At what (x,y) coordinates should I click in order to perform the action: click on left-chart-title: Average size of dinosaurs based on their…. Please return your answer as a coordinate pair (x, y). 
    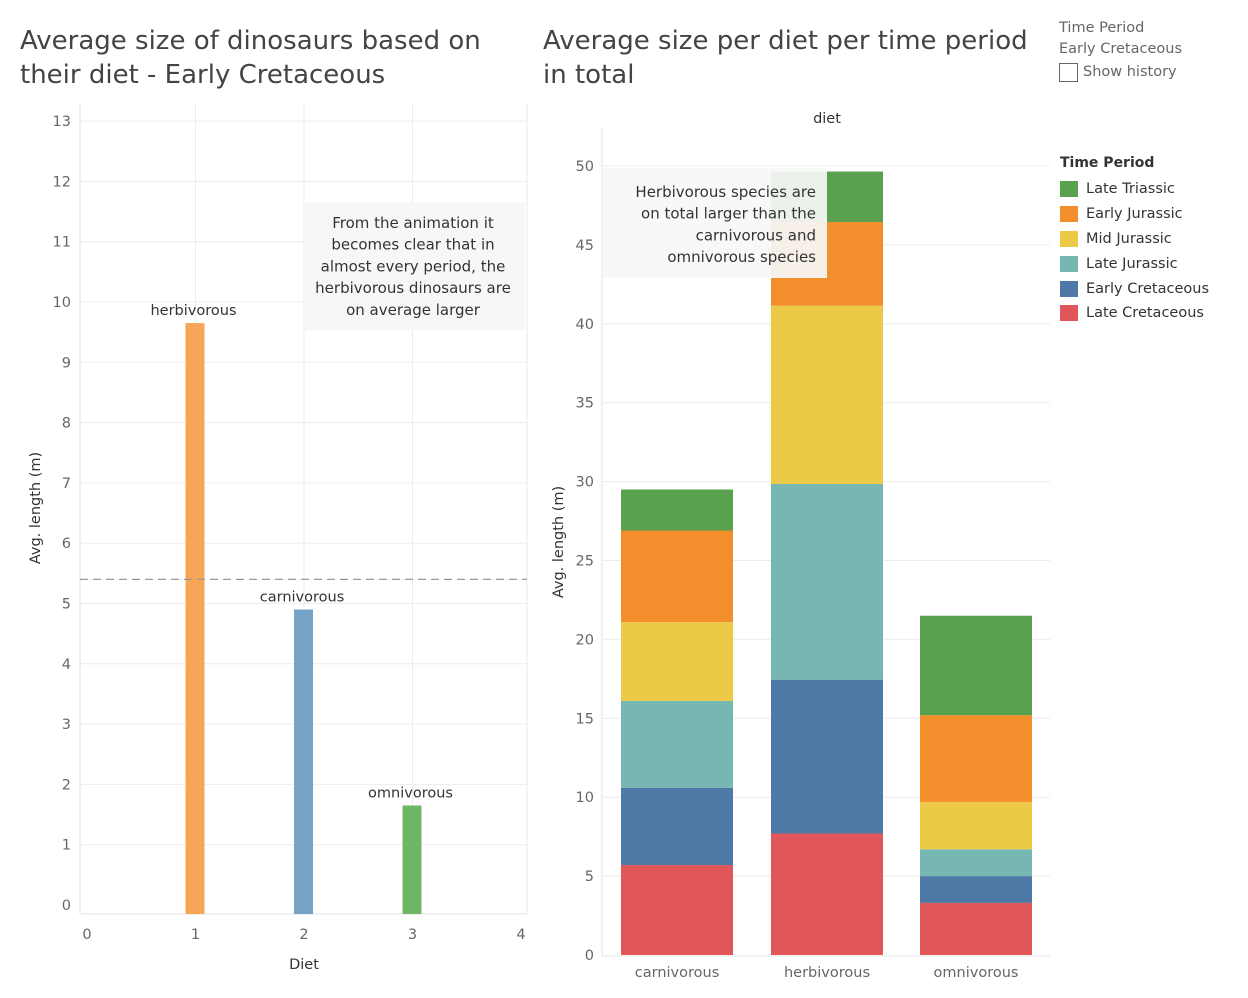
    Looking at the image, I should click on (250, 58).